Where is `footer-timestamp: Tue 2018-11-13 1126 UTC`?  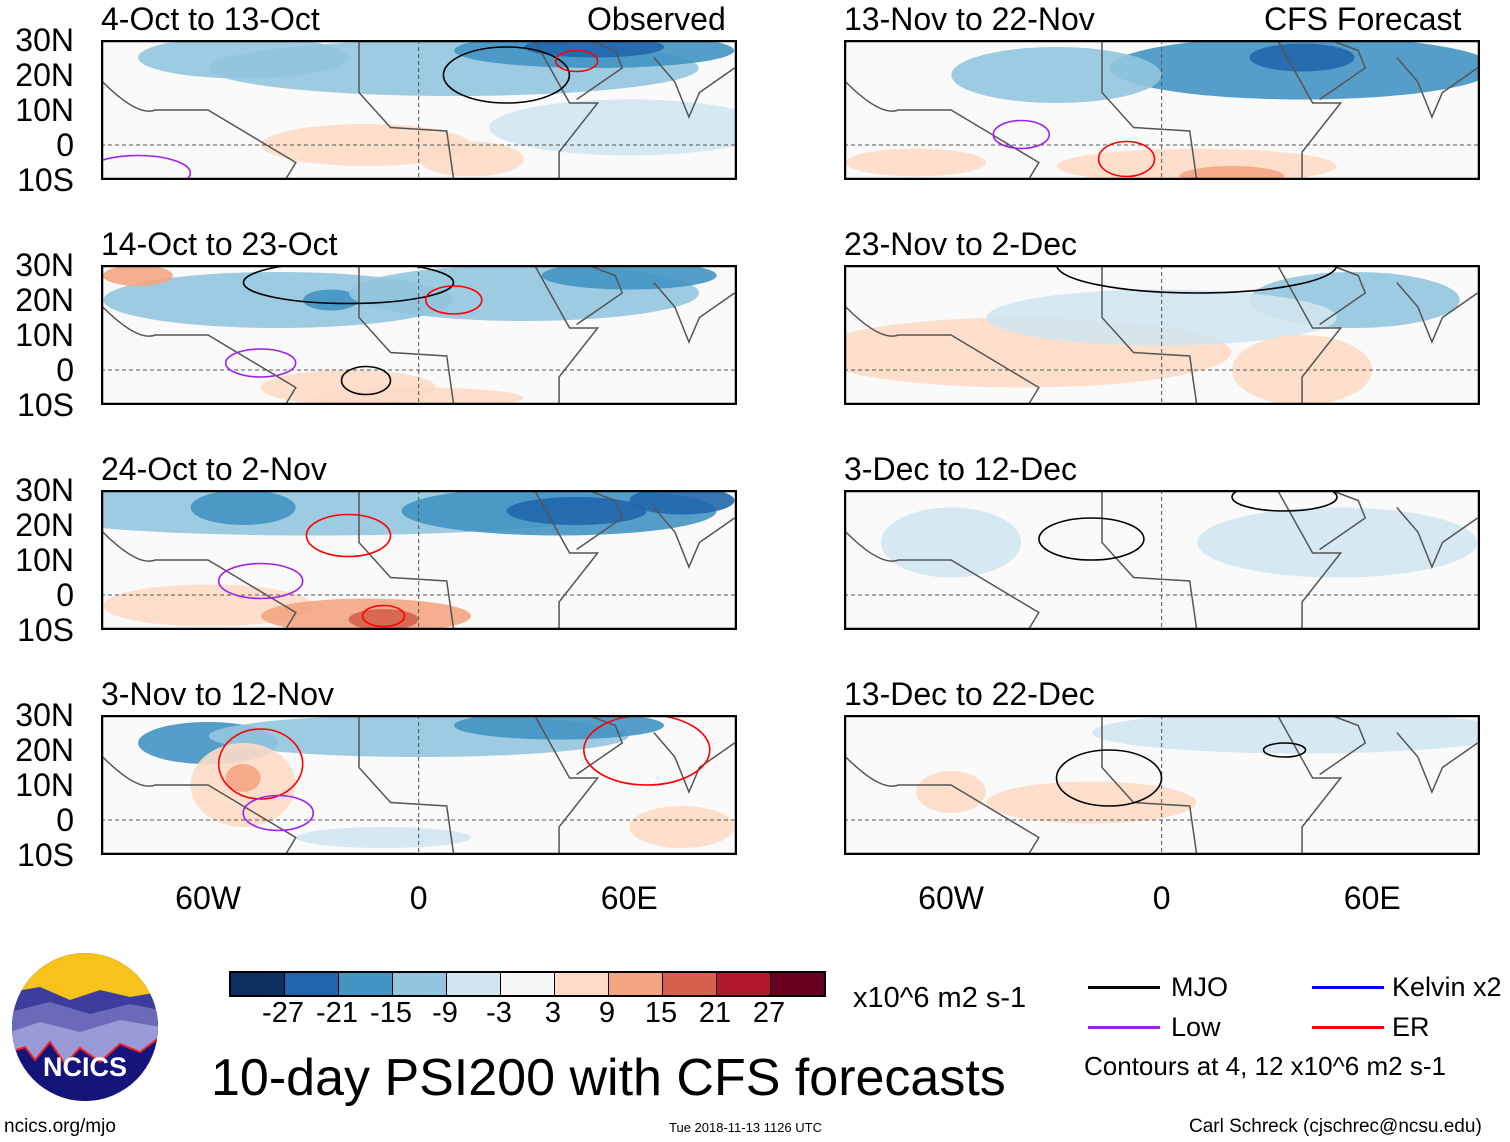
footer-timestamp: Tue 2018-11-13 1126 UTC is located at coordinates (745, 1127).